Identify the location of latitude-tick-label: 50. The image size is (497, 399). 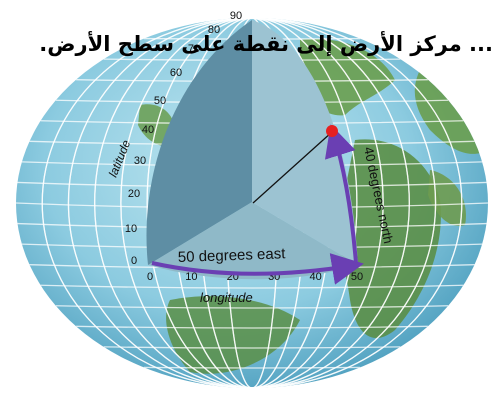
(160, 101).